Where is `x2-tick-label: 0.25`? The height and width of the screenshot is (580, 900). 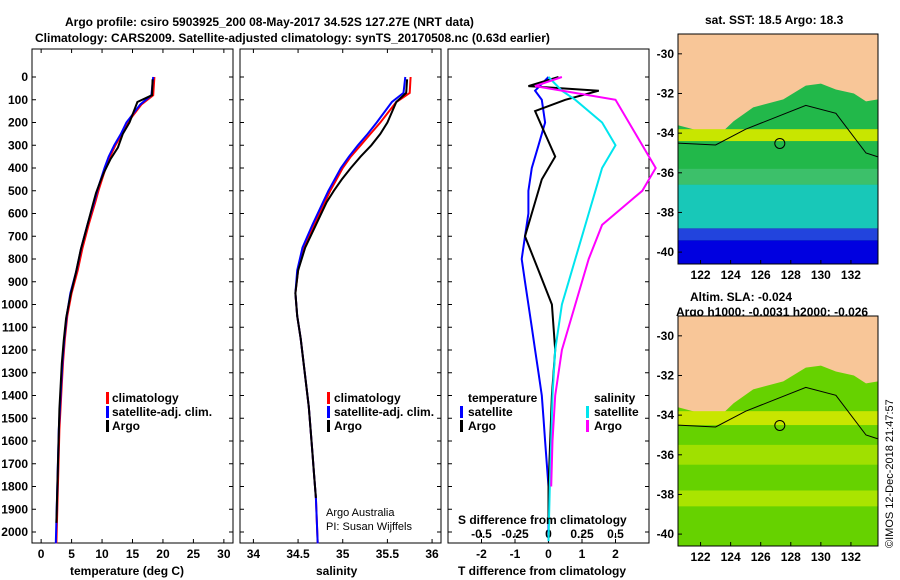
x2-tick-label: 0.25 is located at coordinates (582, 534).